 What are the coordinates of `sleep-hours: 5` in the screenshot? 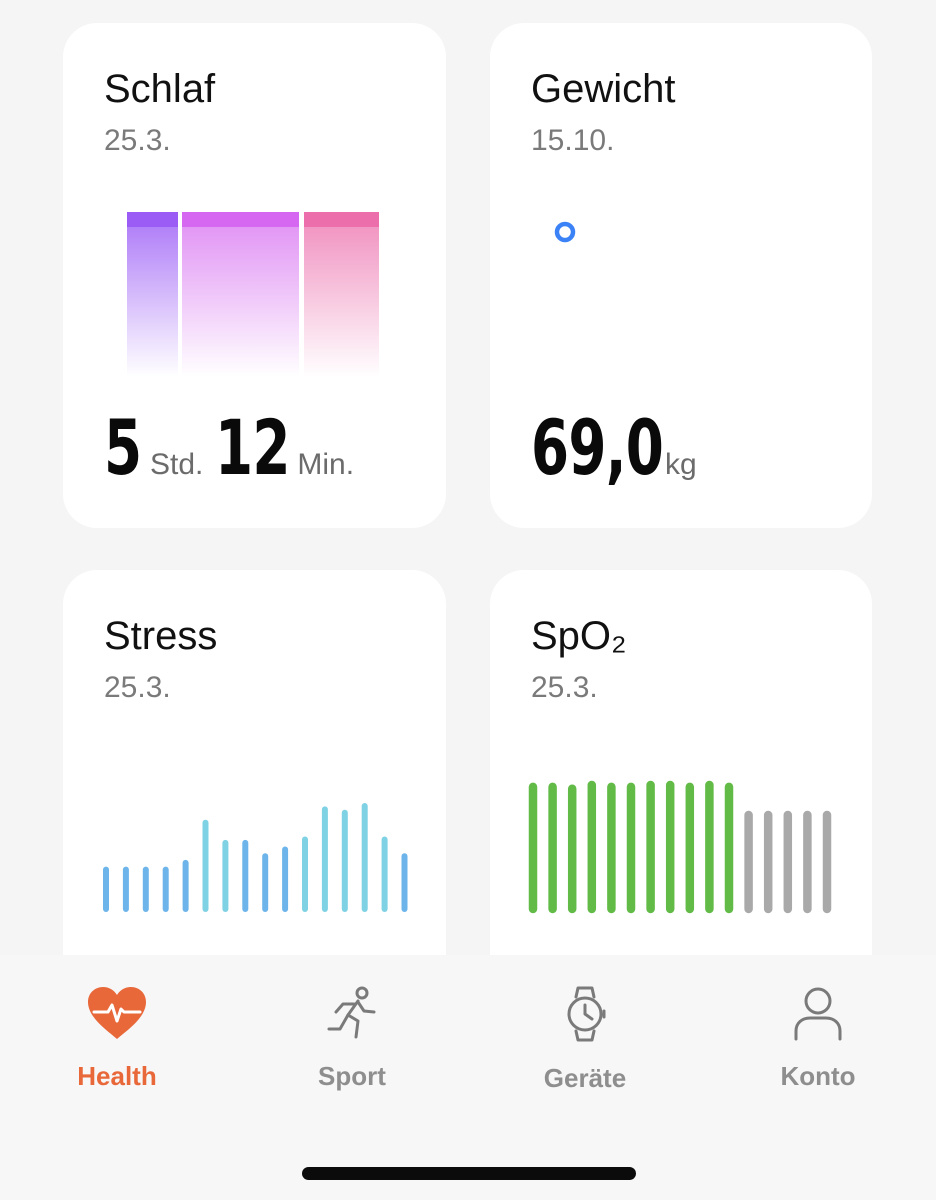 It's located at (123, 447).